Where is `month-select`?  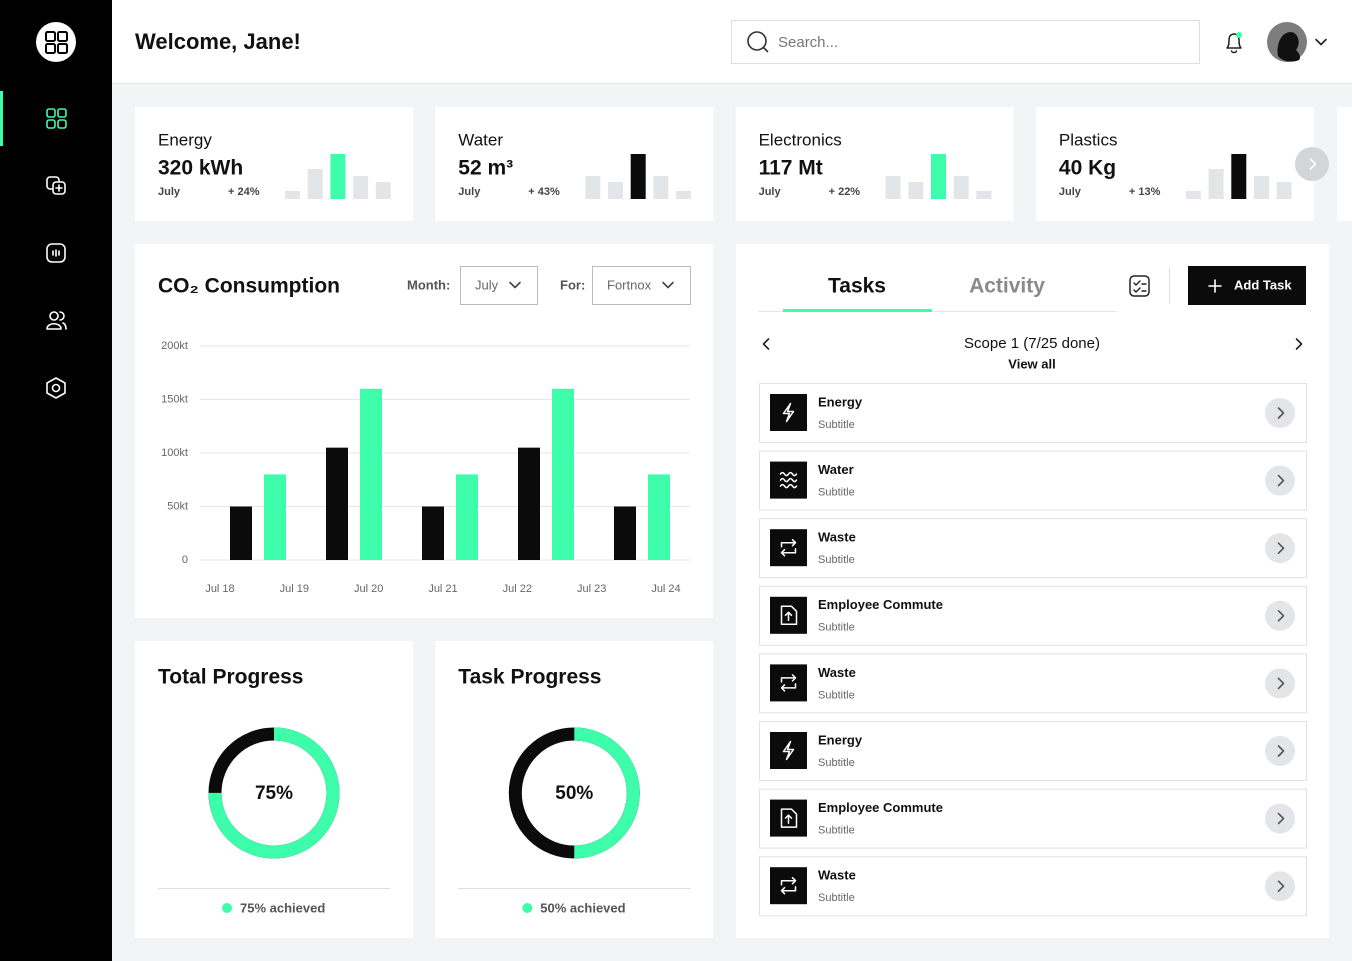 month-select is located at coordinates (499, 285).